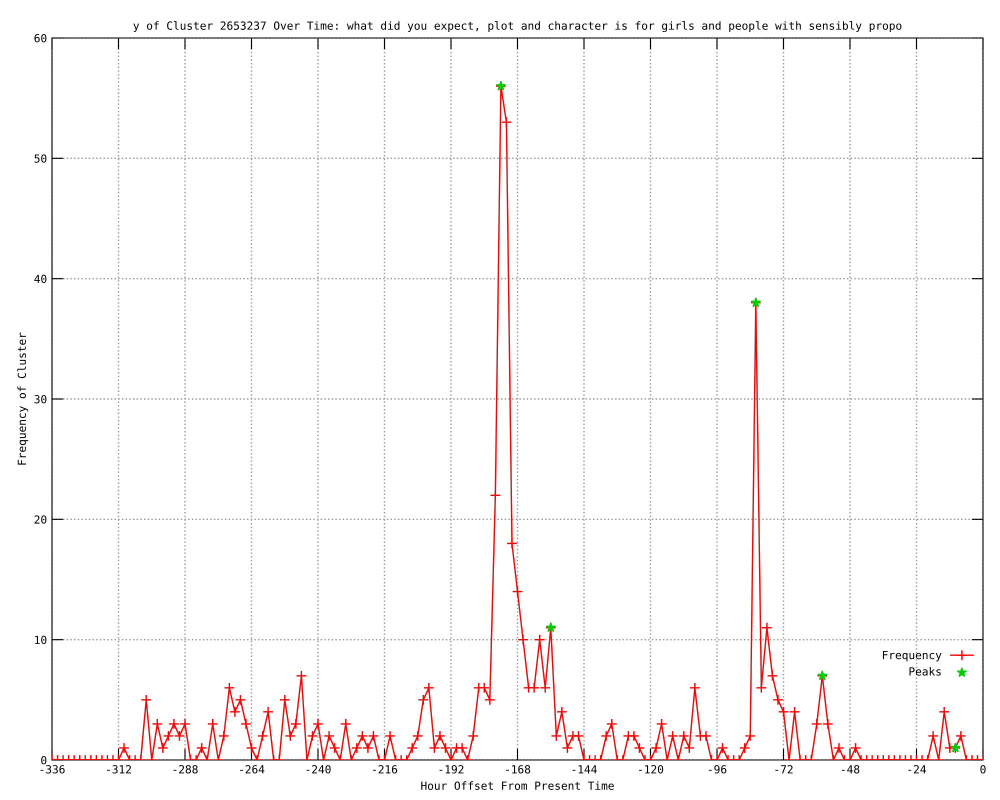  I want to click on y-tick-label: 50, so click(40, 158).